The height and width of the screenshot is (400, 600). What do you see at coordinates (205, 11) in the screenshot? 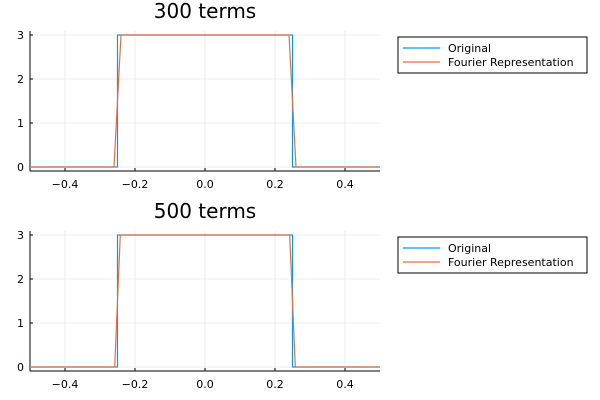
I see `chart-title: 300 terms` at bounding box center [205, 11].